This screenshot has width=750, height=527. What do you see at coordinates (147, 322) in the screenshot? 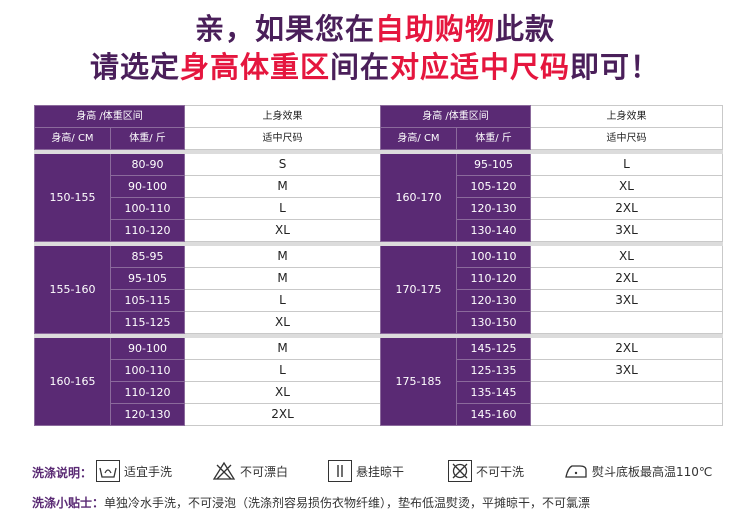
I see `weight-range-cell: 115-125` at bounding box center [147, 322].